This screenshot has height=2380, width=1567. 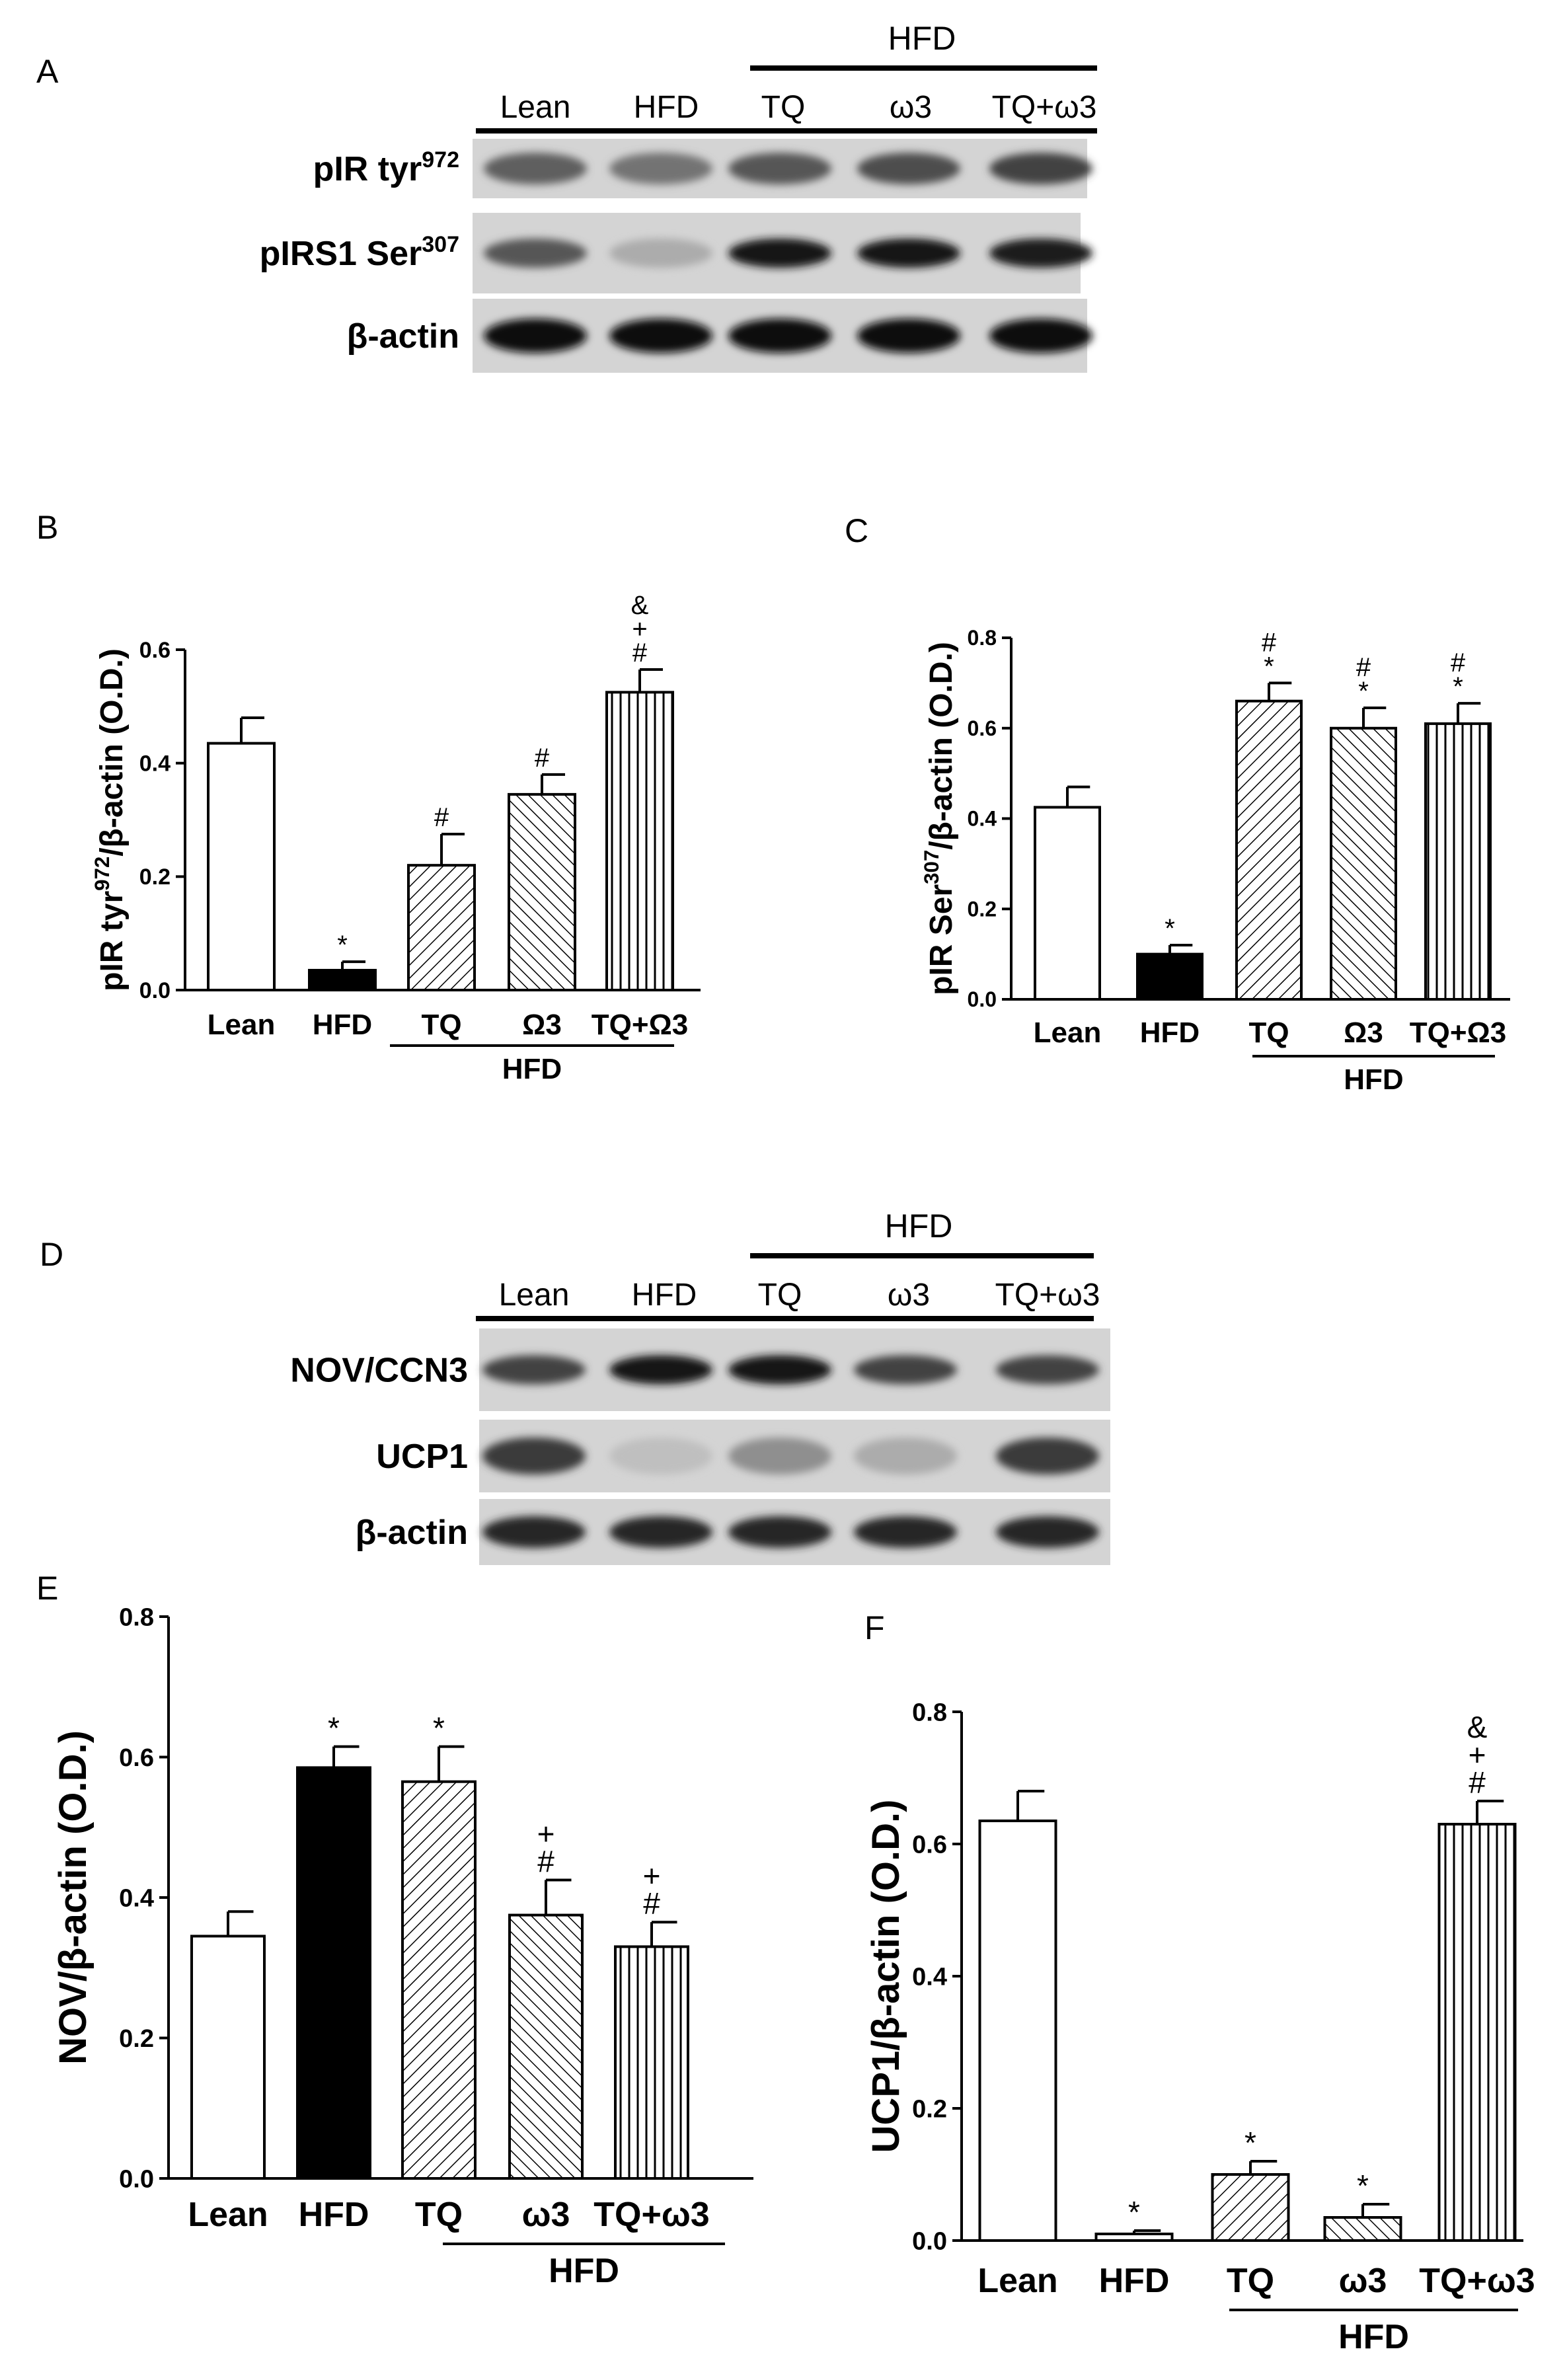 What do you see at coordinates (546, 2046) in the screenshot?
I see `bar-ω3` at bounding box center [546, 2046].